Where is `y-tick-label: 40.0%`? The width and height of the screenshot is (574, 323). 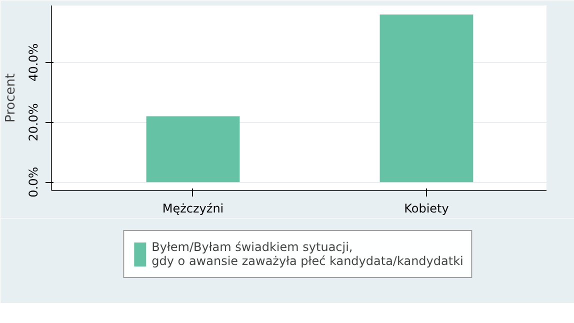
y-tick-label: 40.0% is located at coordinates (33, 62).